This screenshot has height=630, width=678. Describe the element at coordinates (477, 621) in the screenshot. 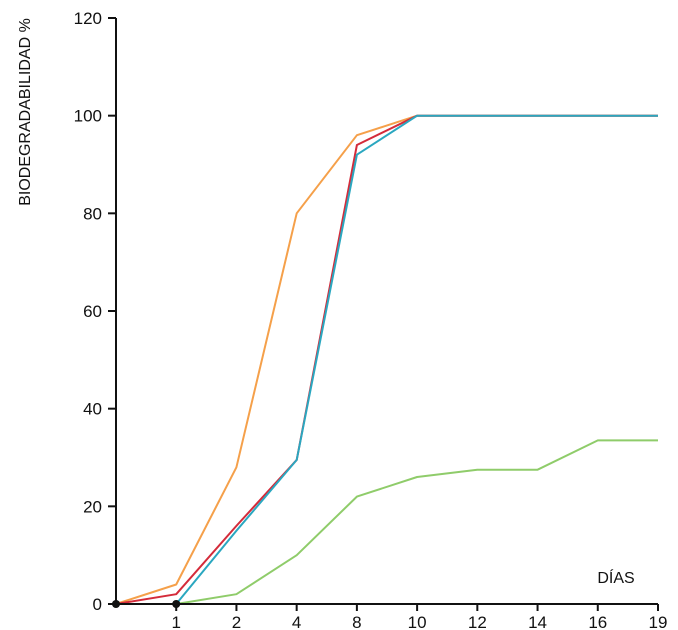

I see `x-tick-label: 12` at that location.